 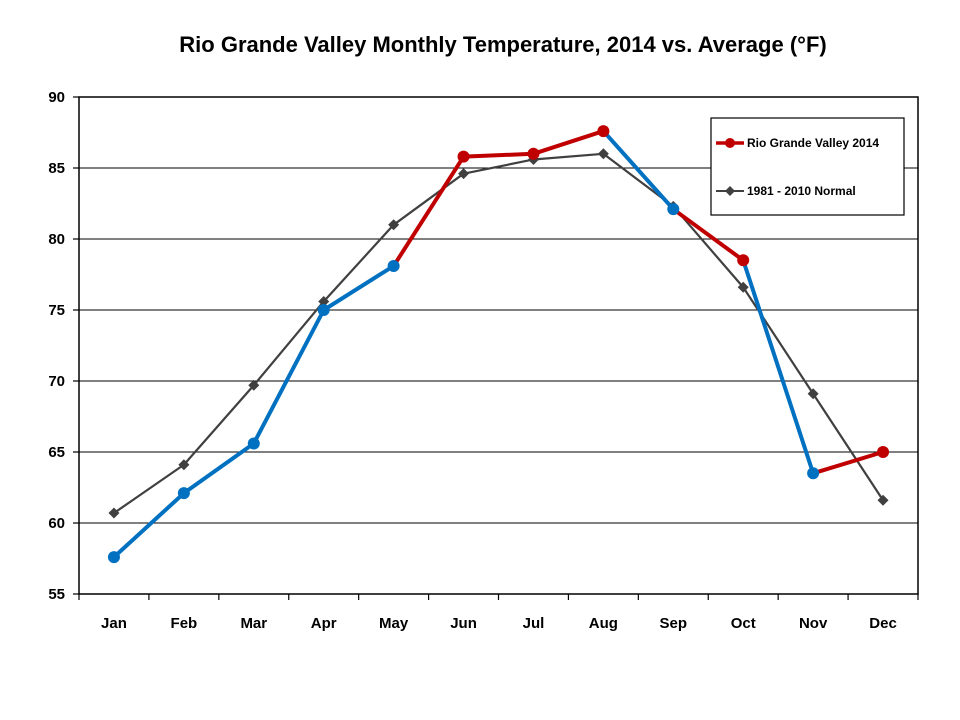 I want to click on y-tick-label: 75, so click(x=56, y=310).